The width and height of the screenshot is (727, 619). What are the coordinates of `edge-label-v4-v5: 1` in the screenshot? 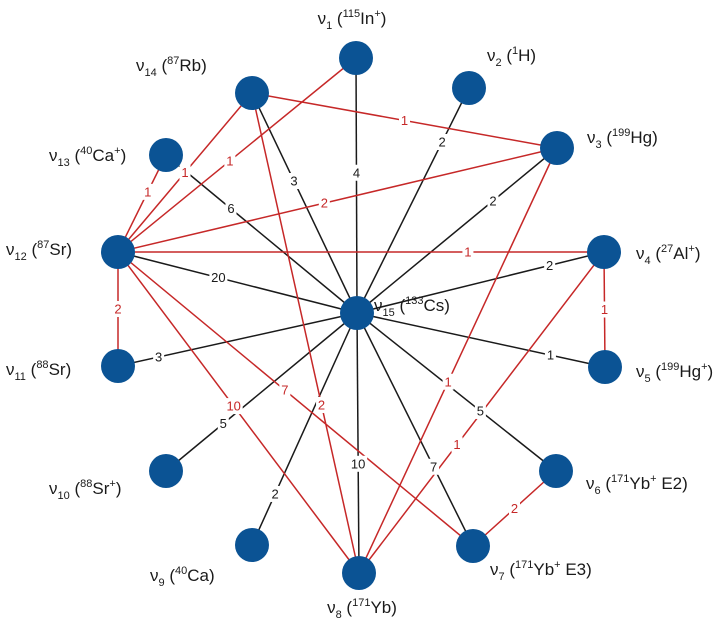 It's located at (604, 309).